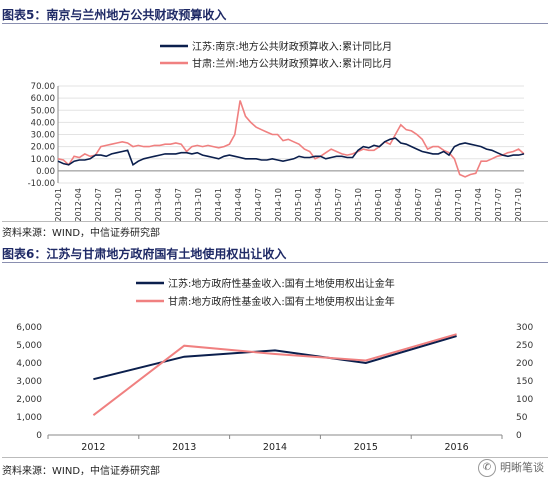 The width and height of the screenshot is (550, 479). Describe the element at coordinates (93, 447) in the screenshot. I see `x-tick-label: 2012` at that location.